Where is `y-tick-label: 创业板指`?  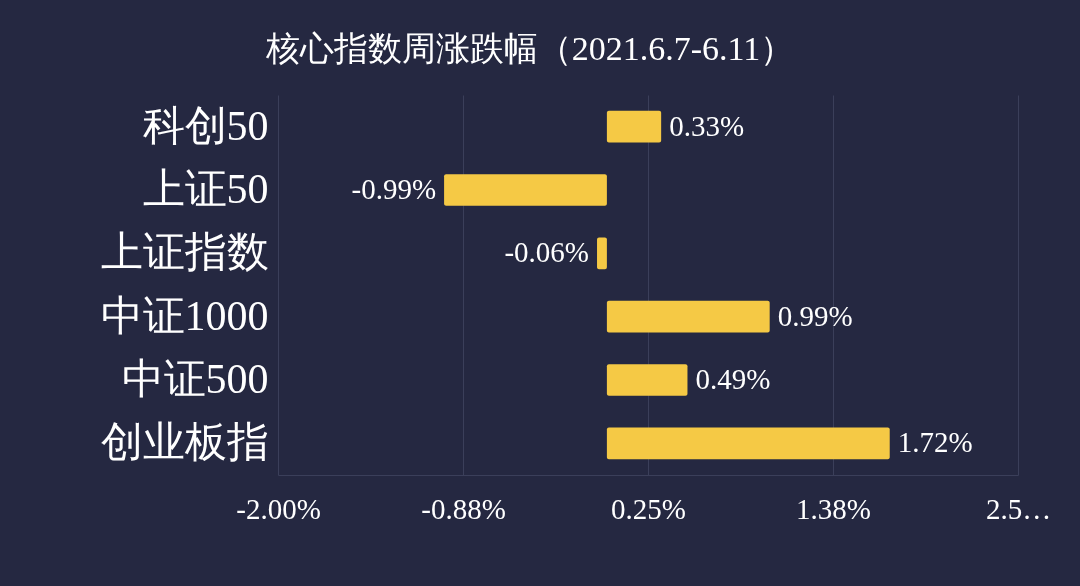
y-tick-label: 创业板指 is located at coordinates (184, 442).